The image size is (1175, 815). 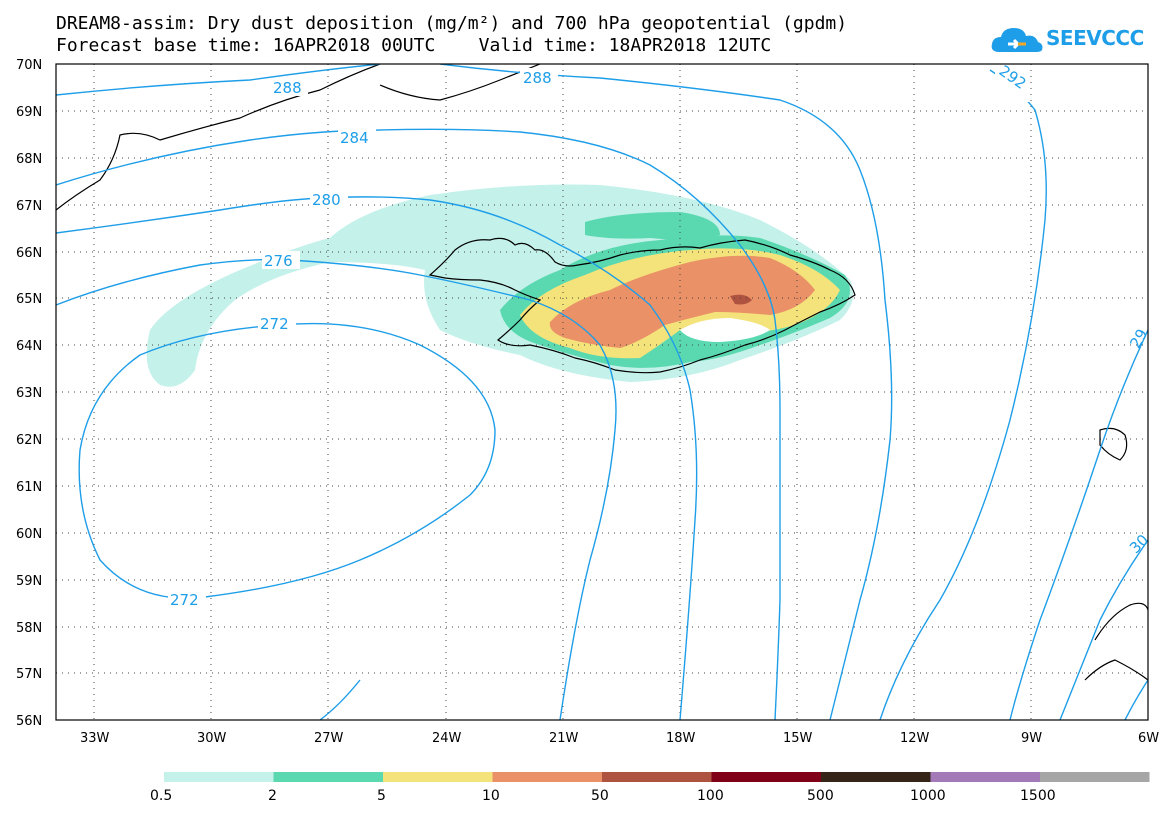 What do you see at coordinates (29, 487) in the screenshot?
I see `lat-label: 61N` at bounding box center [29, 487].